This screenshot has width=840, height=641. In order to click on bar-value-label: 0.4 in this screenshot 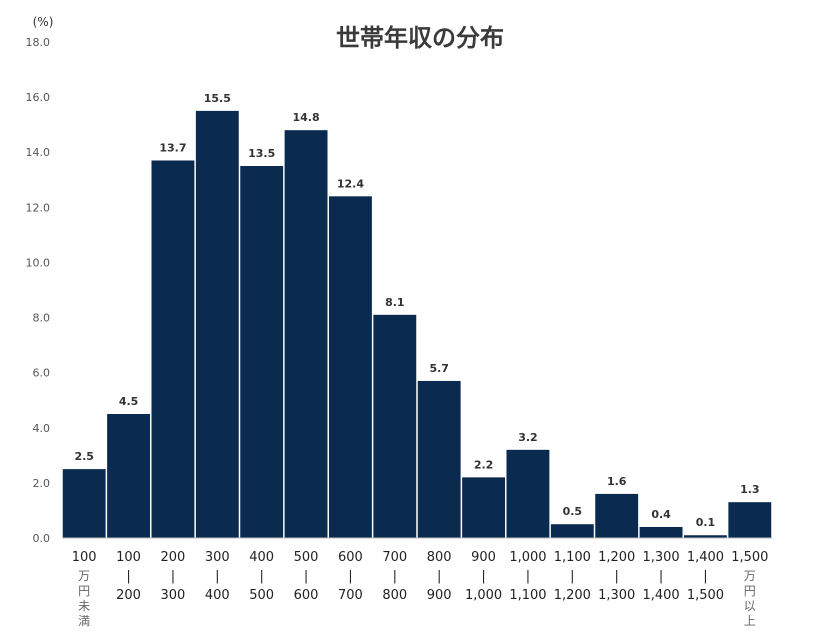, I will do `click(661, 514)`.